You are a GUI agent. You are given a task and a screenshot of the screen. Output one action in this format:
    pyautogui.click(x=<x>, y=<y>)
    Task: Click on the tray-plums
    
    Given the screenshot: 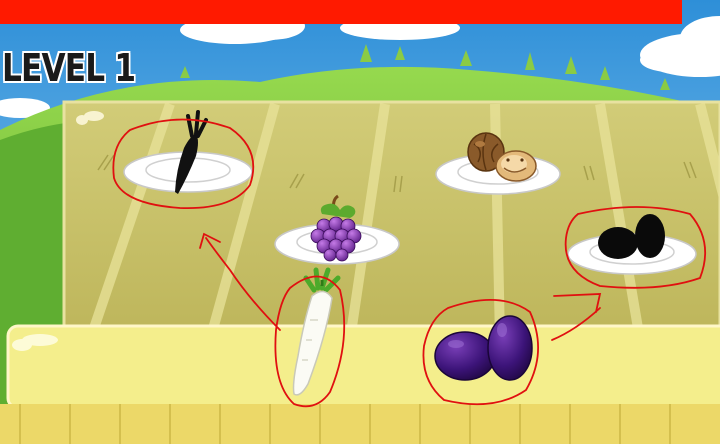 What is the action you would take?
    pyautogui.click(x=483, y=348)
    